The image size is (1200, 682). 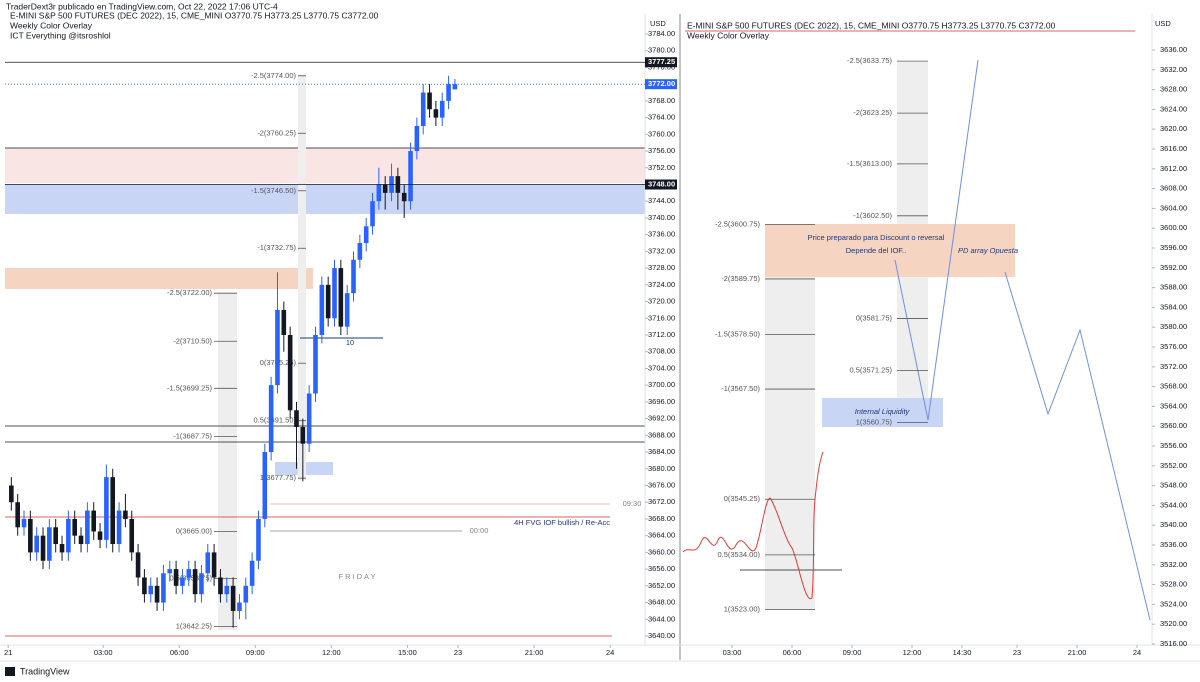 I want to click on y-tick-label: 3584.00, so click(x=1173, y=306).